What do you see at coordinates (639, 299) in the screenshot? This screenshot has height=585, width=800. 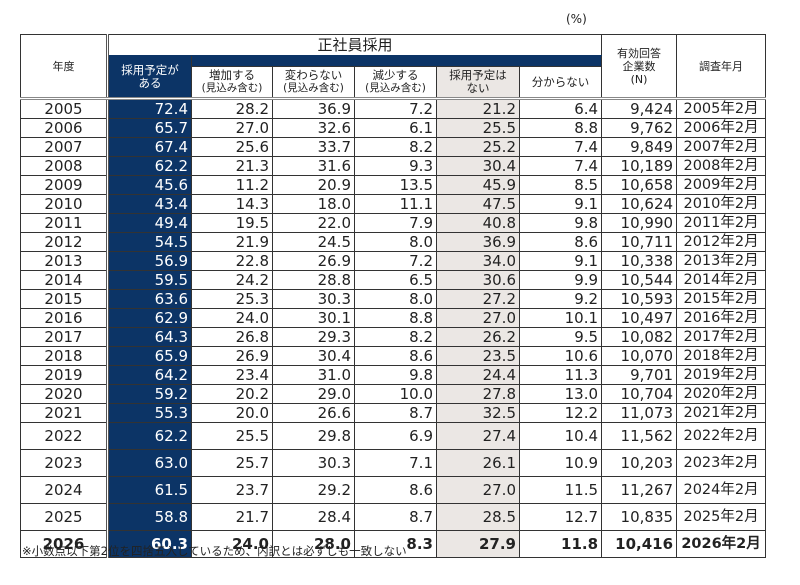 I see `cell-n: 10,593` at bounding box center [639, 299].